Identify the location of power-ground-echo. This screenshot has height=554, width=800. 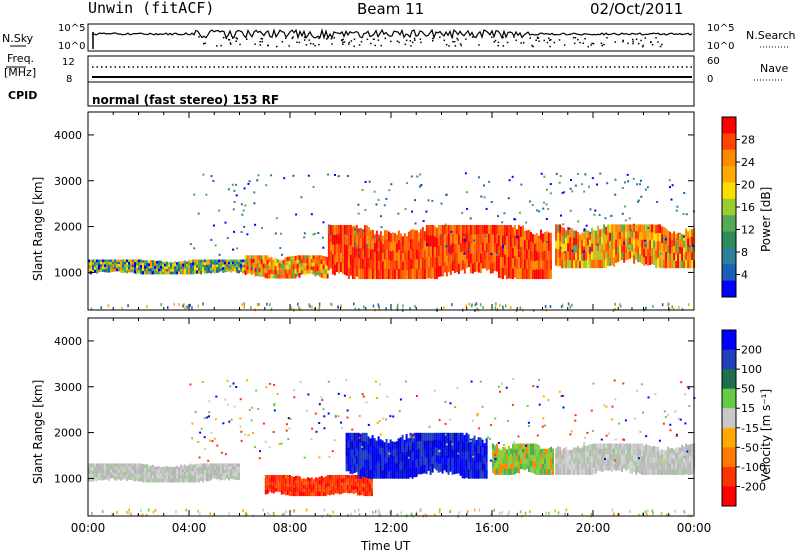
(192, 308).